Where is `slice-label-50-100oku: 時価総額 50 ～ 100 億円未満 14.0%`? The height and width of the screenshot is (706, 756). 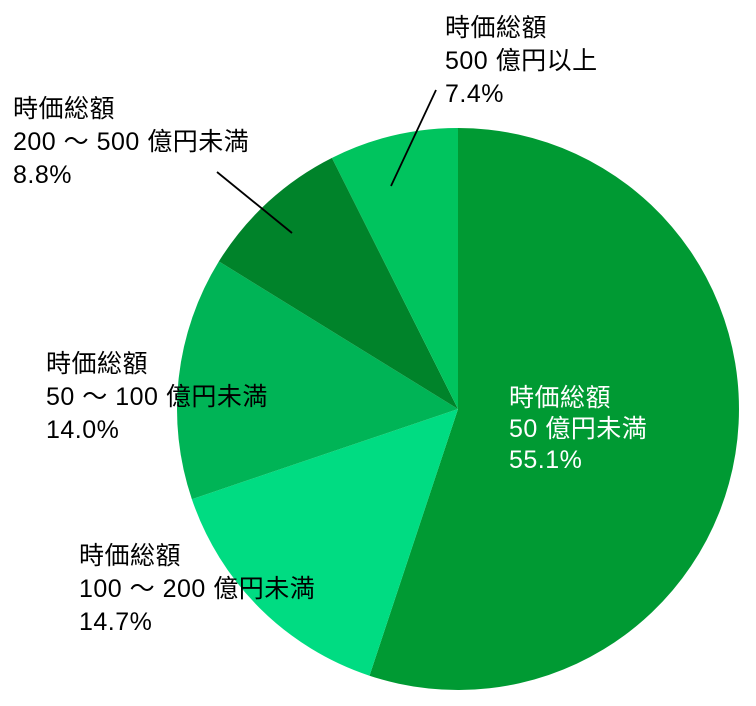
slice-label-50-100oku: 時価総額 50 ～ 100 億円未満 14.0% is located at coordinates (157, 397).